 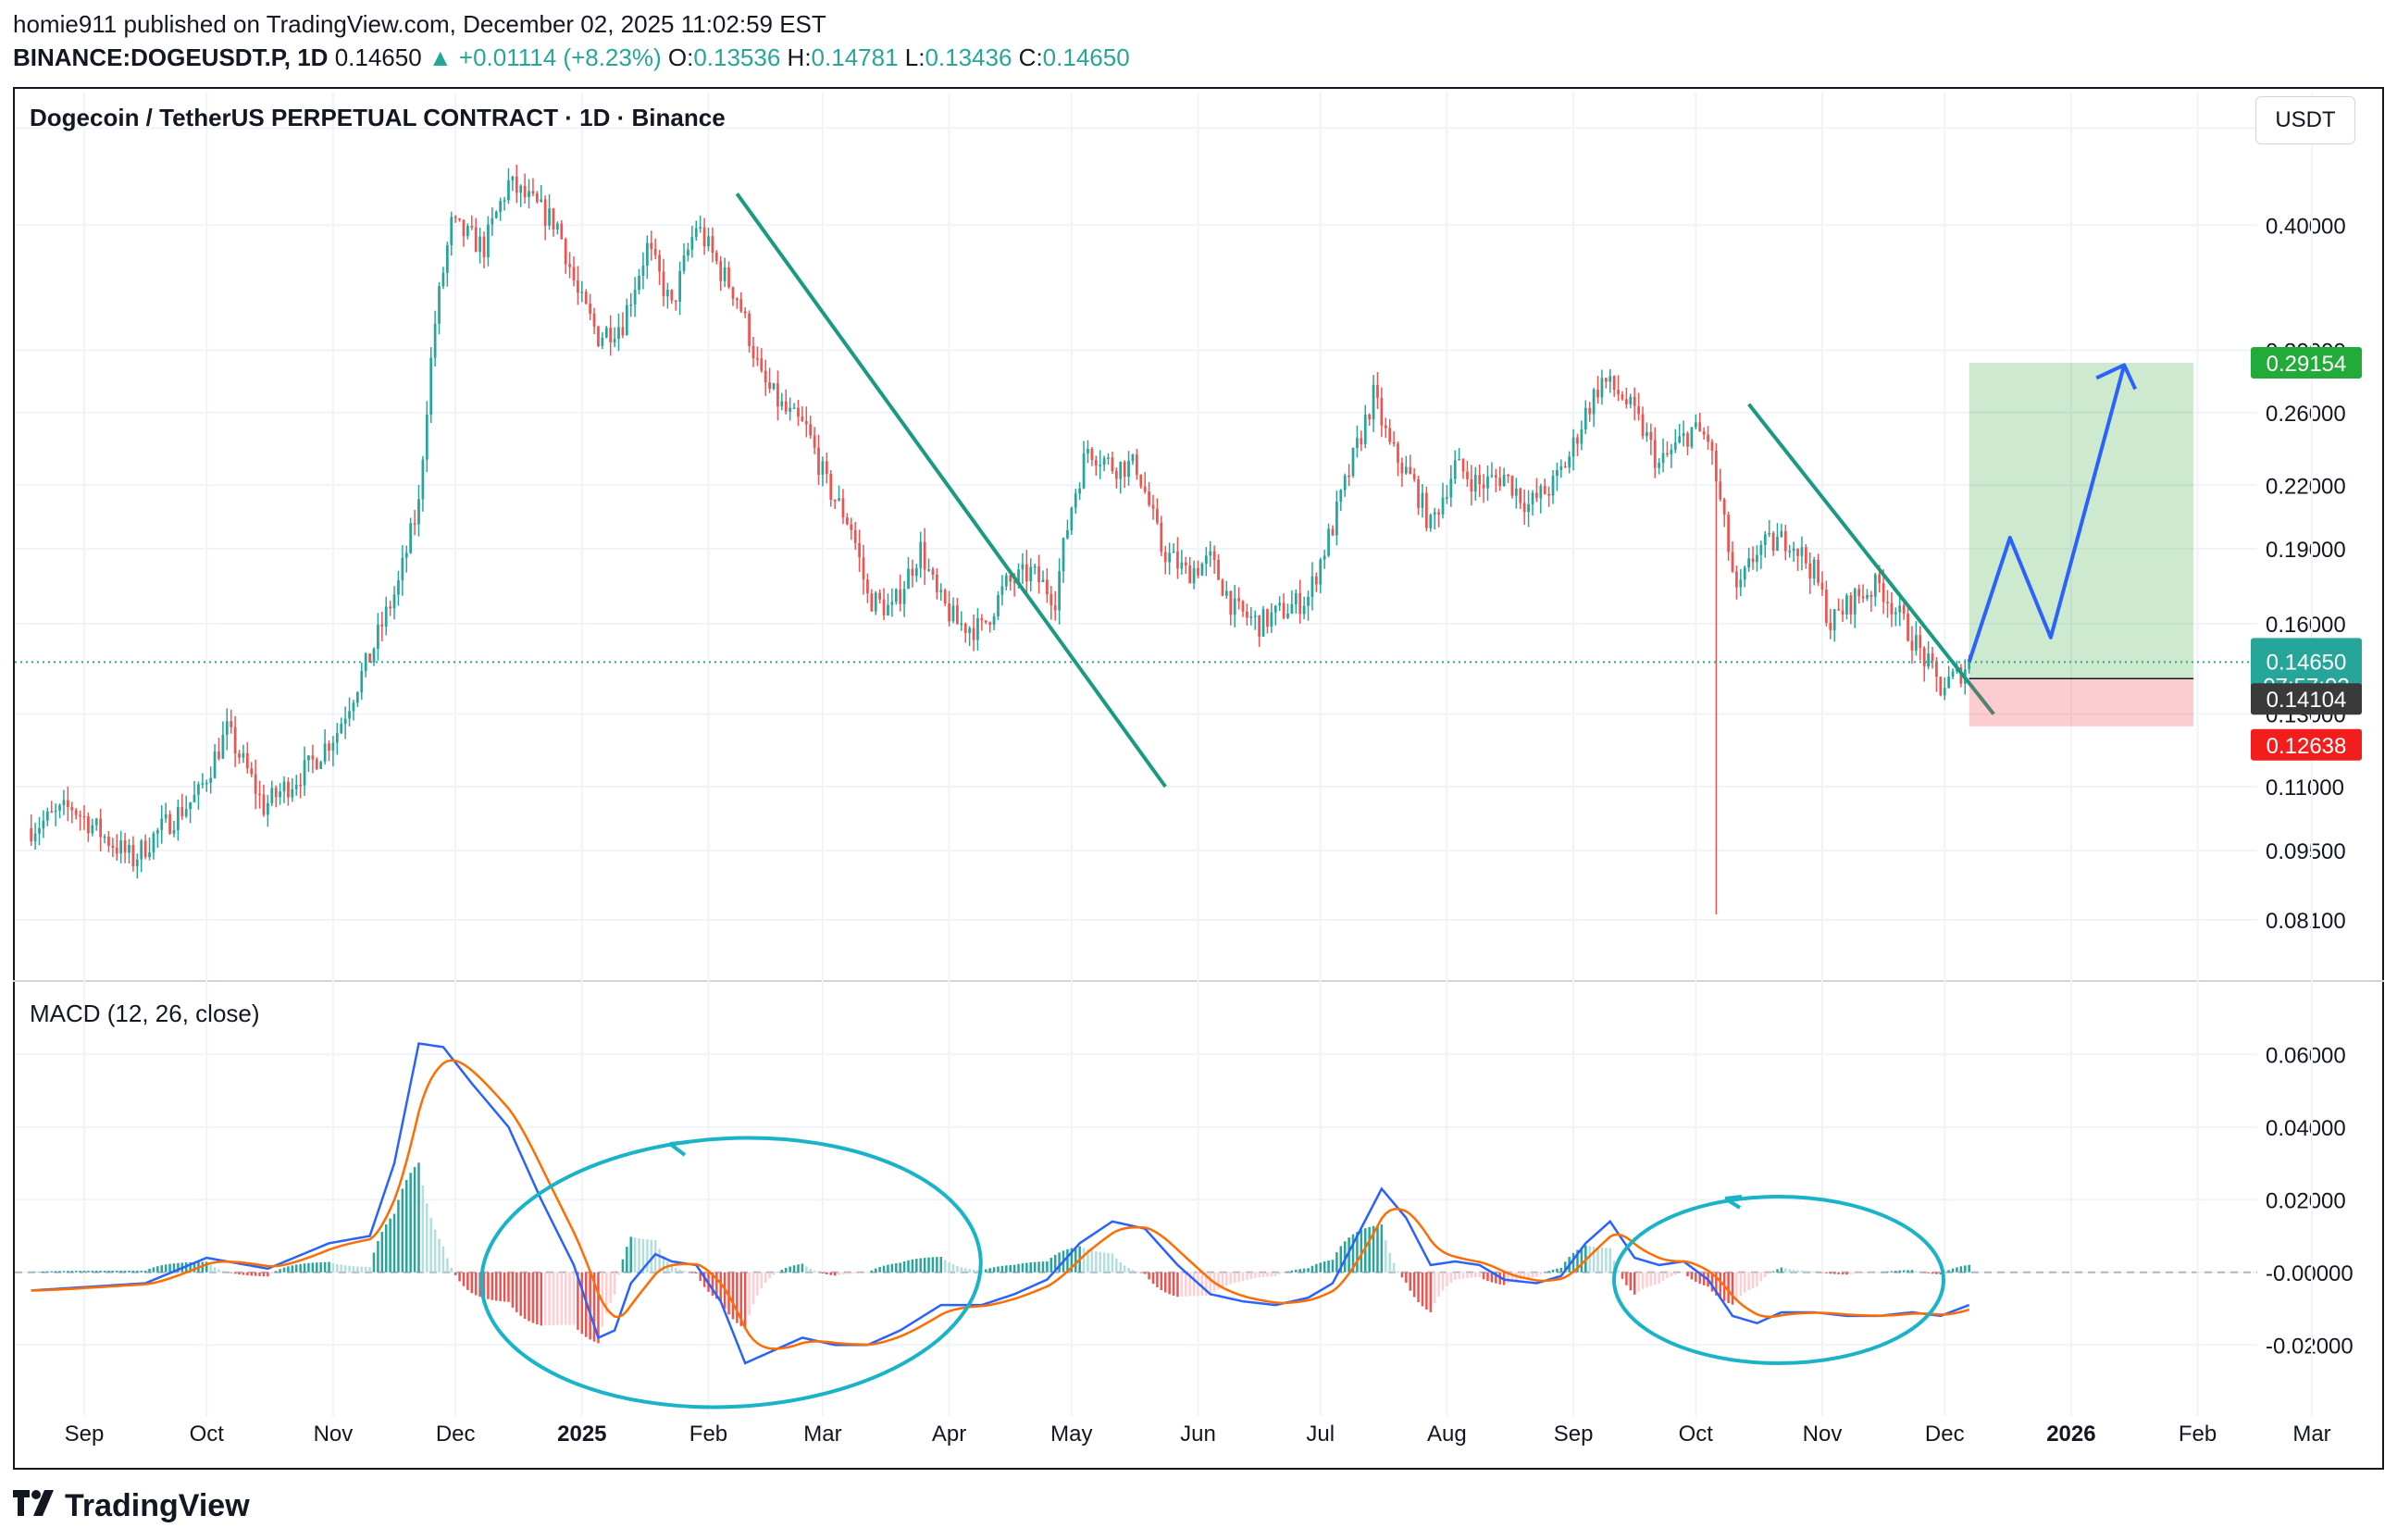 What do you see at coordinates (678, 1148) in the screenshot?
I see `annotation-circle-left-tail` at bounding box center [678, 1148].